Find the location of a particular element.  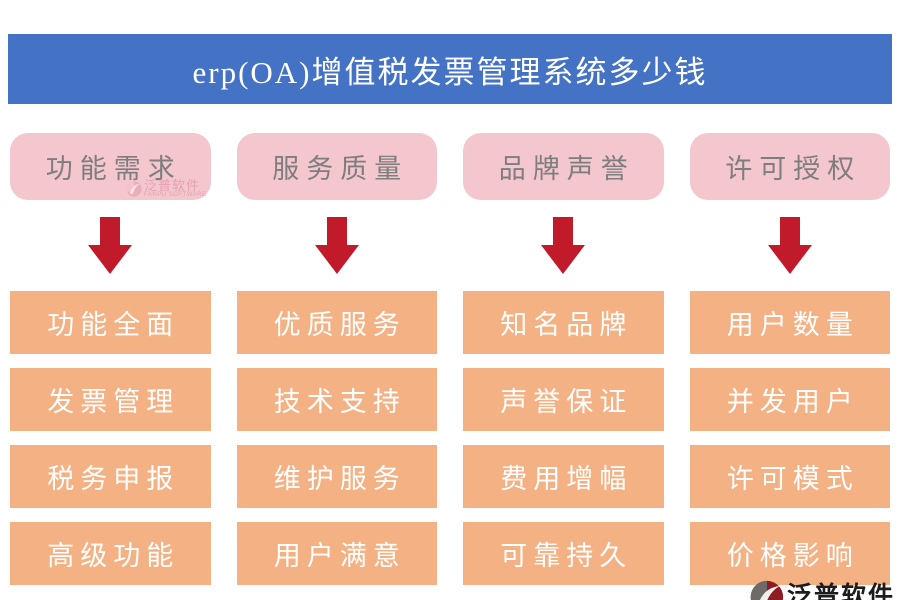

item-box: 许可模式 is located at coordinates (789, 476).